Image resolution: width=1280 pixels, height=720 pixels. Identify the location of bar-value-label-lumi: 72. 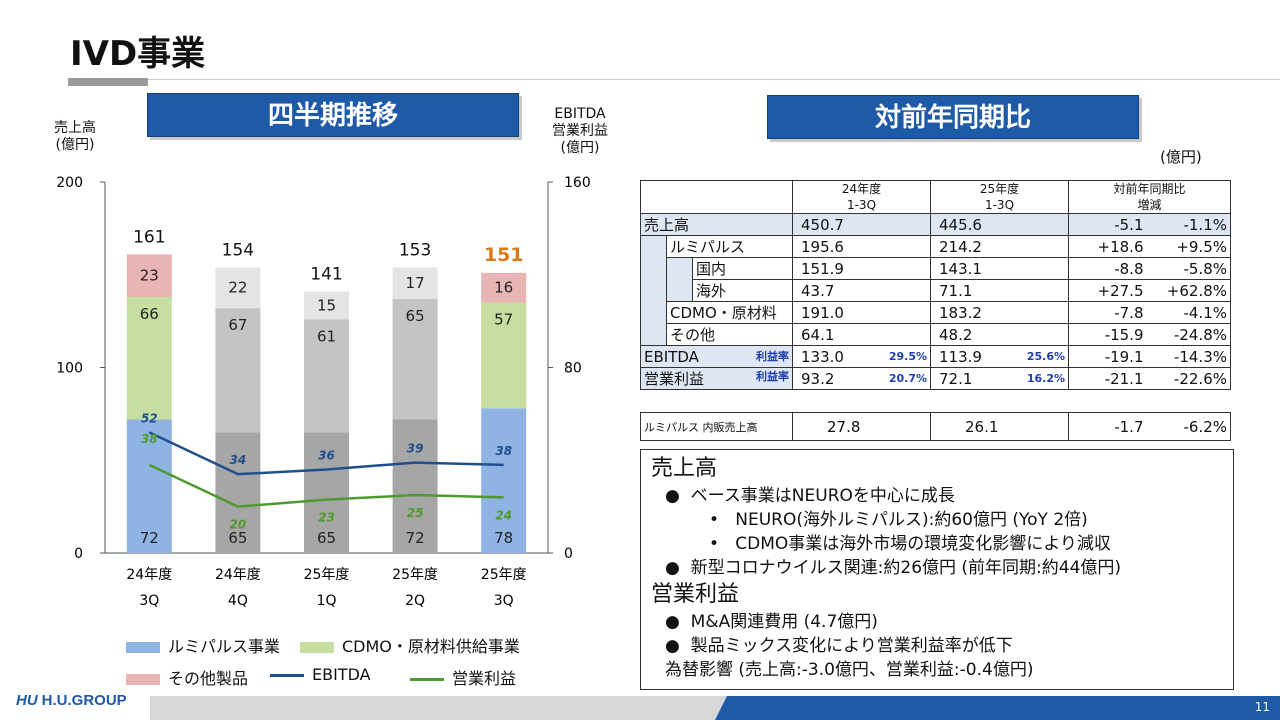
(149, 538).